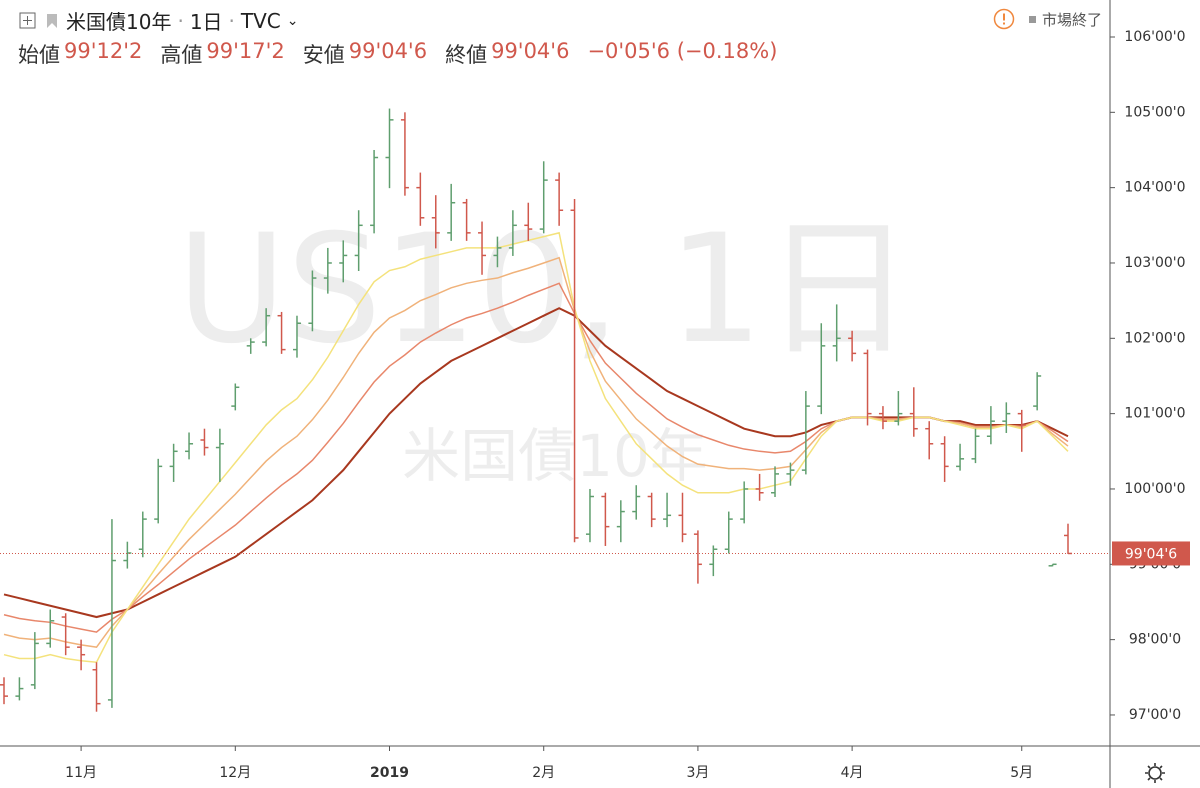 The image size is (1200, 788). I want to click on open-value: 99'12'2, so click(103, 51).